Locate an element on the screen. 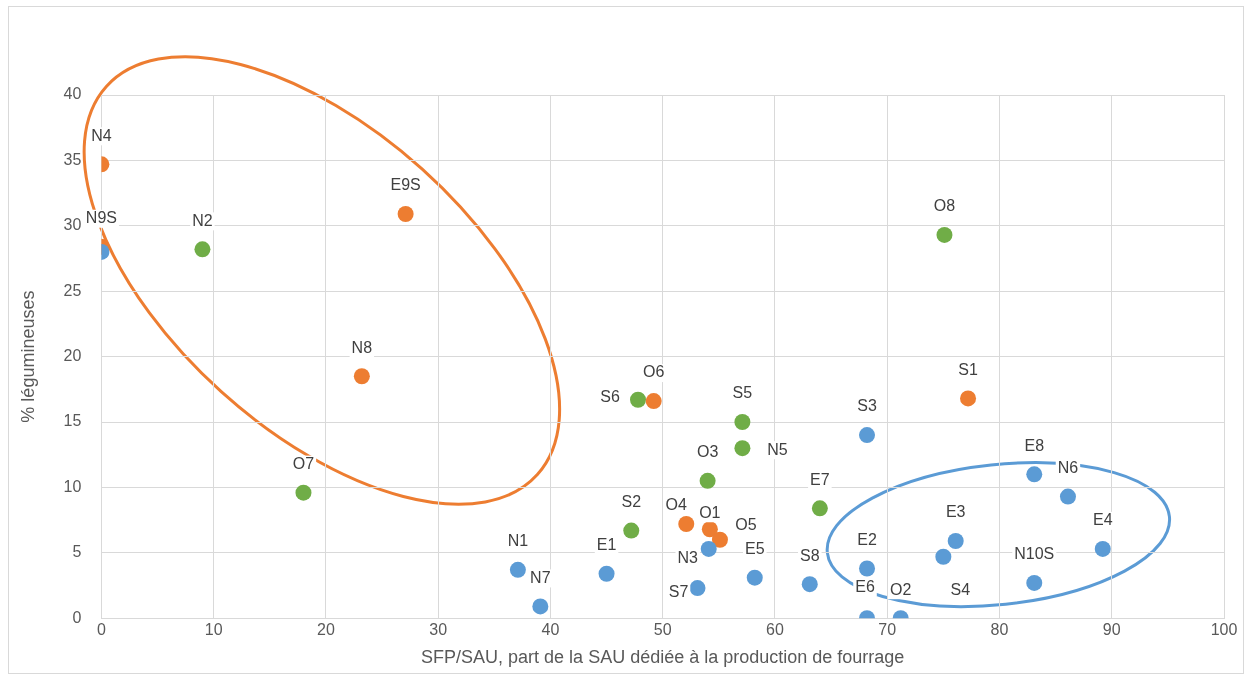  annotation: S1 is located at coordinates (968, 369).